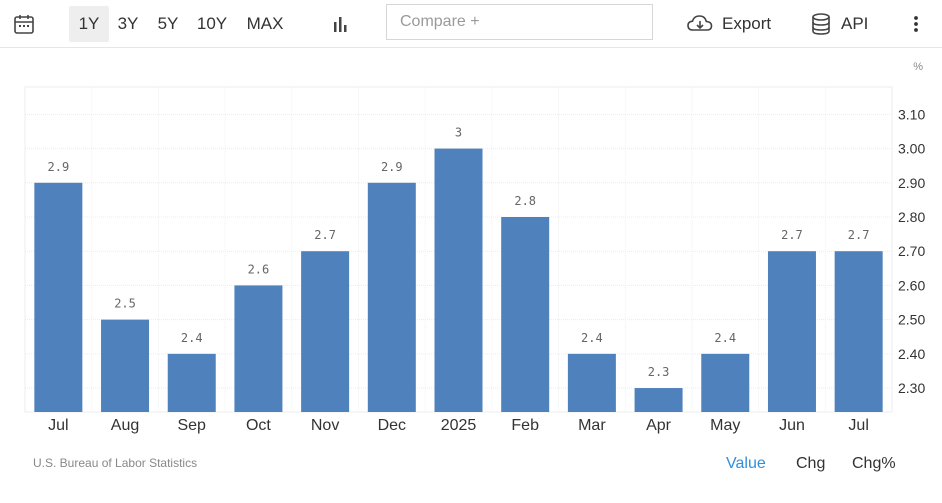 Image resolution: width=942 pixels, height=503 pixels. What do you see at coordinates (855, 23) in the screenshot?
I see `api-label: API` at bounding box center [855, 23].